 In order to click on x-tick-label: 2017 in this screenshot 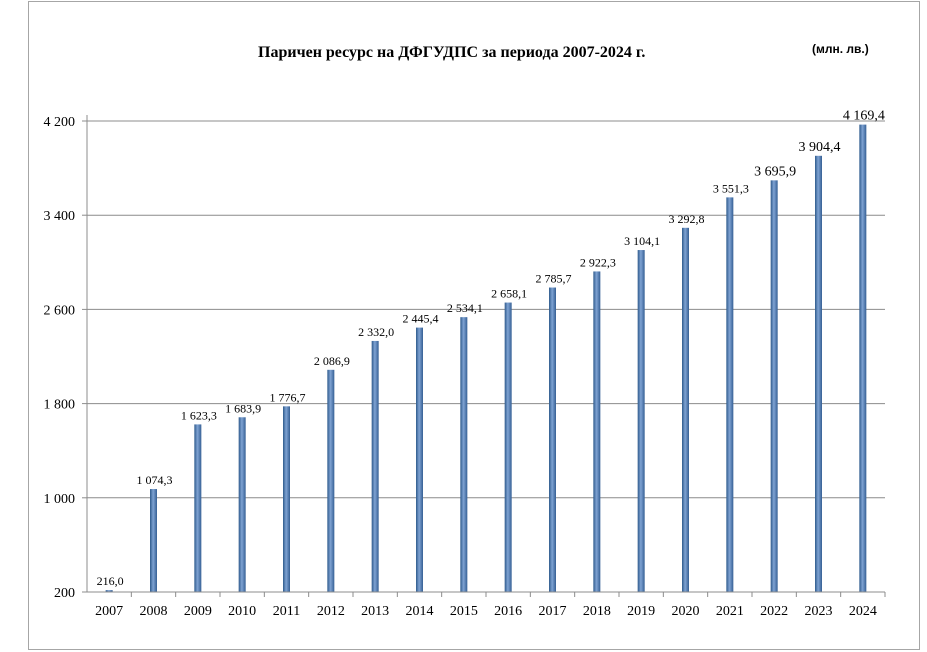, I will do `click(553, 611)`.